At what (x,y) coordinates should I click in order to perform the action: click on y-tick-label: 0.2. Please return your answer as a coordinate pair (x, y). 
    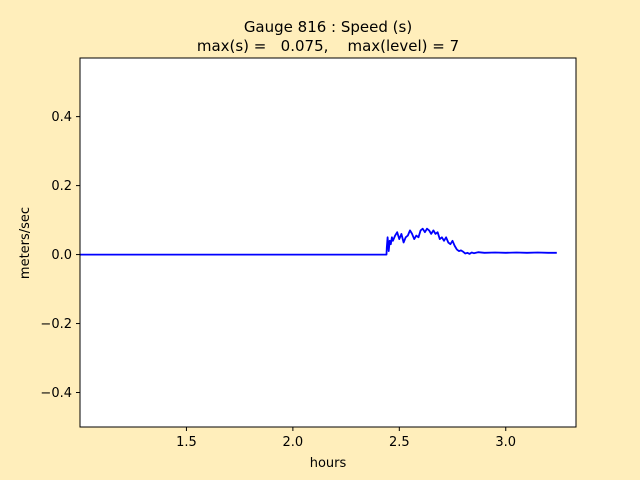
    Looking at the image, I should click on (61, 186).